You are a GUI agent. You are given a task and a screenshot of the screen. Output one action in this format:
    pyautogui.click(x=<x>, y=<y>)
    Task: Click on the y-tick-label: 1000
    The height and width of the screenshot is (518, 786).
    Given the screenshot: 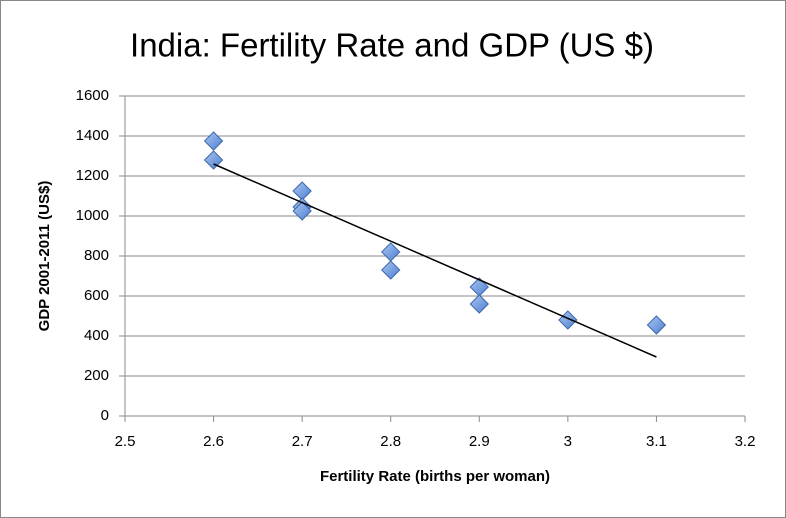 What is the action you would take?
    pyautogui.click(x=92, y=215)
    